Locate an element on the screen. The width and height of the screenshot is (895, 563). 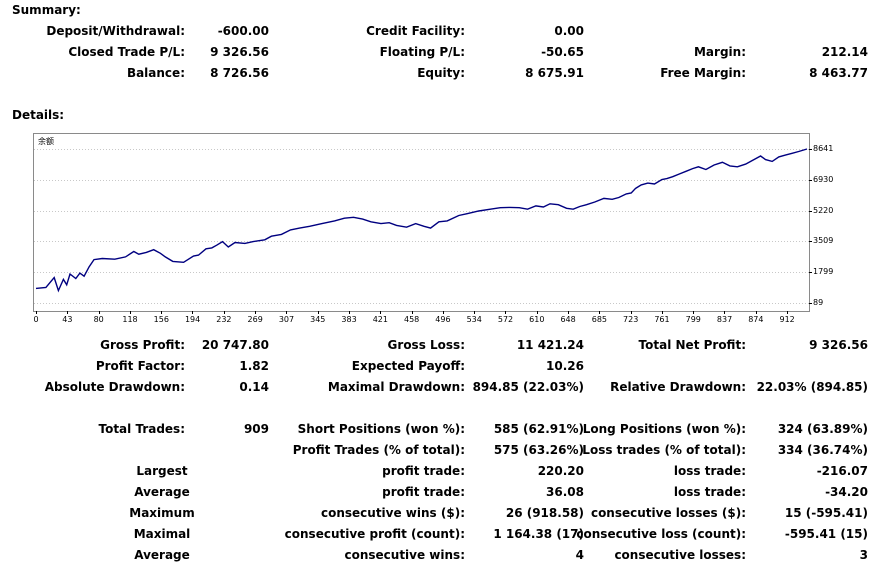
balance-value: 8 726.56 is located at coordinates (239, 73).